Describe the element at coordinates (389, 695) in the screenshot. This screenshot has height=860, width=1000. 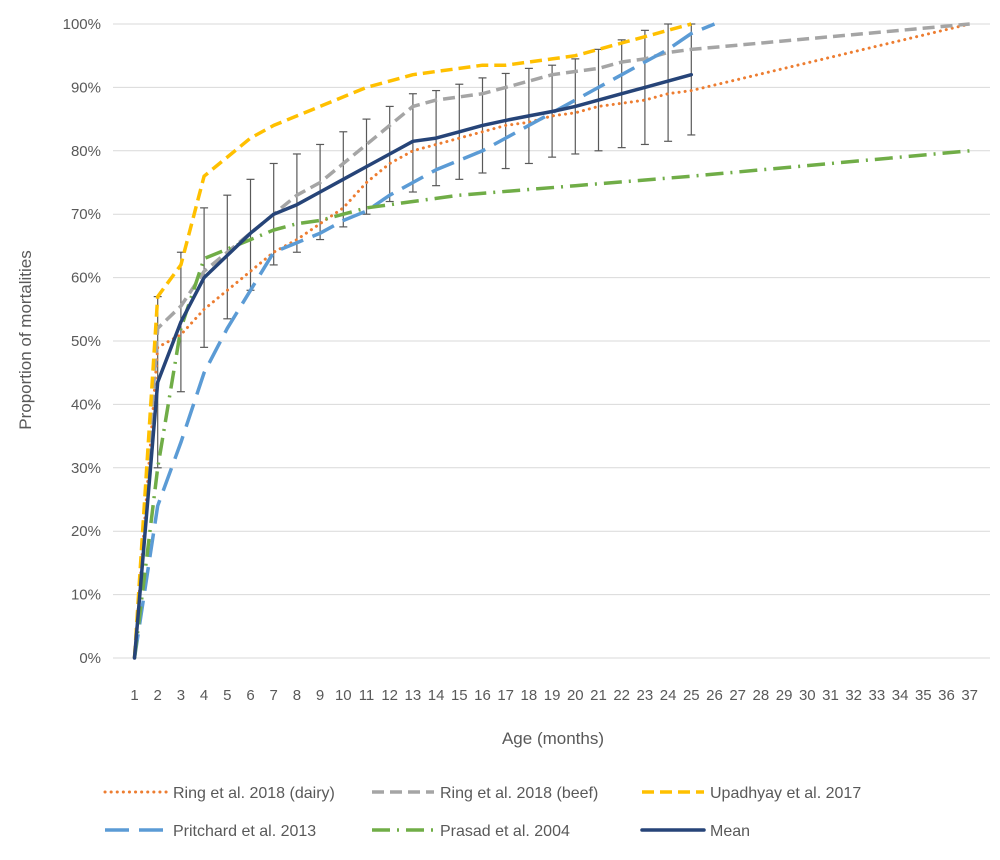
I see `x-tick-label: 12` at that location.